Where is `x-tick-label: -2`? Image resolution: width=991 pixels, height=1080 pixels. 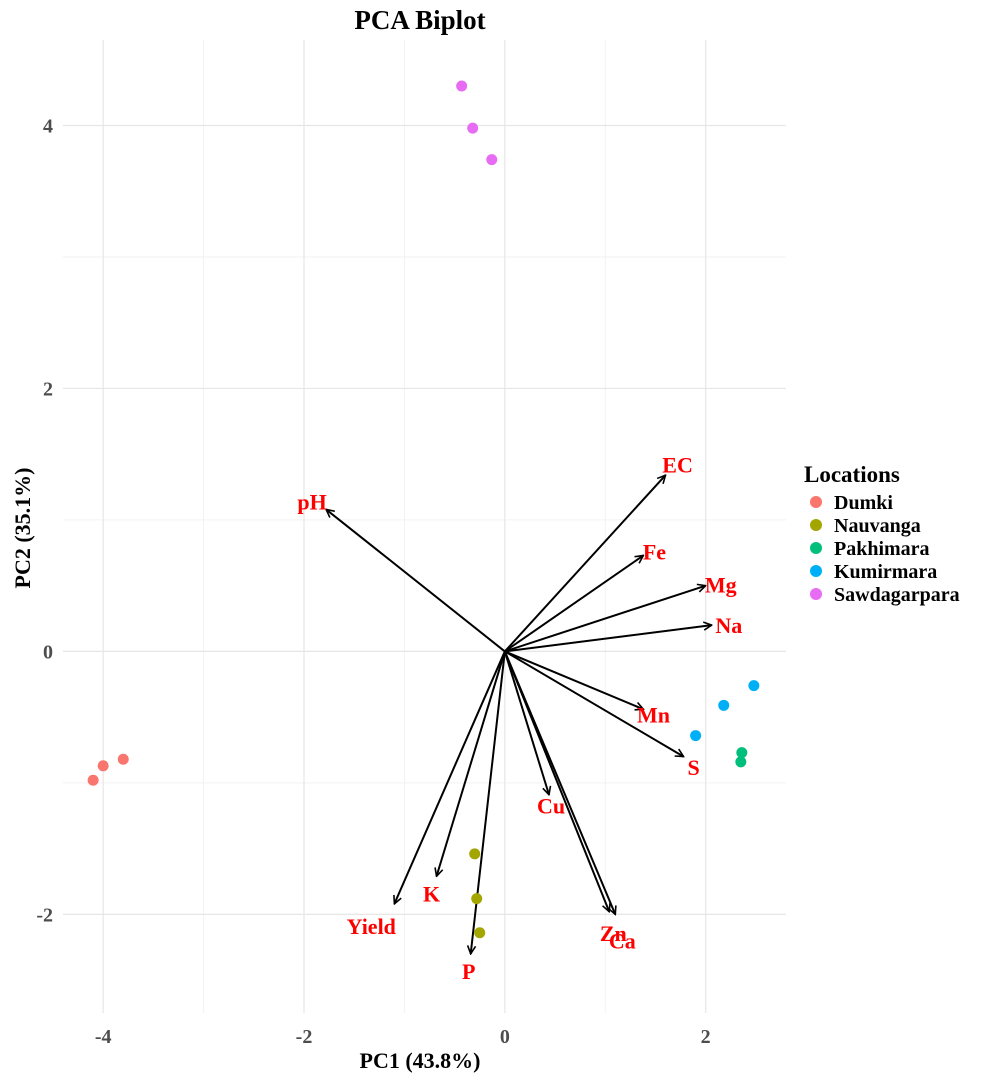
x-tick-label: -2 is located at coordinates (304, 1037).